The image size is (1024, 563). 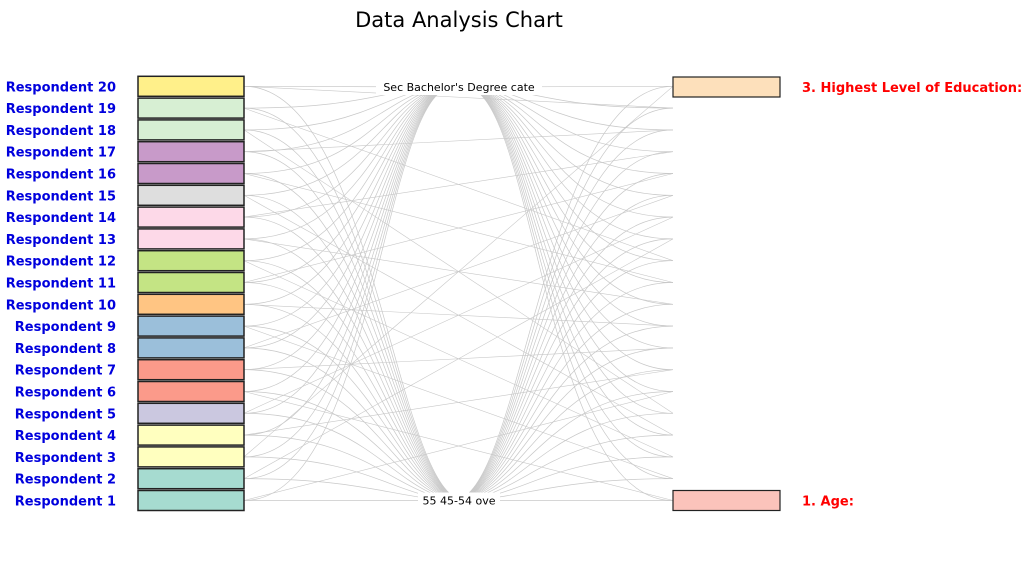 I want to click on respondent-label: Respondent 18, so click(x=61, y=131).